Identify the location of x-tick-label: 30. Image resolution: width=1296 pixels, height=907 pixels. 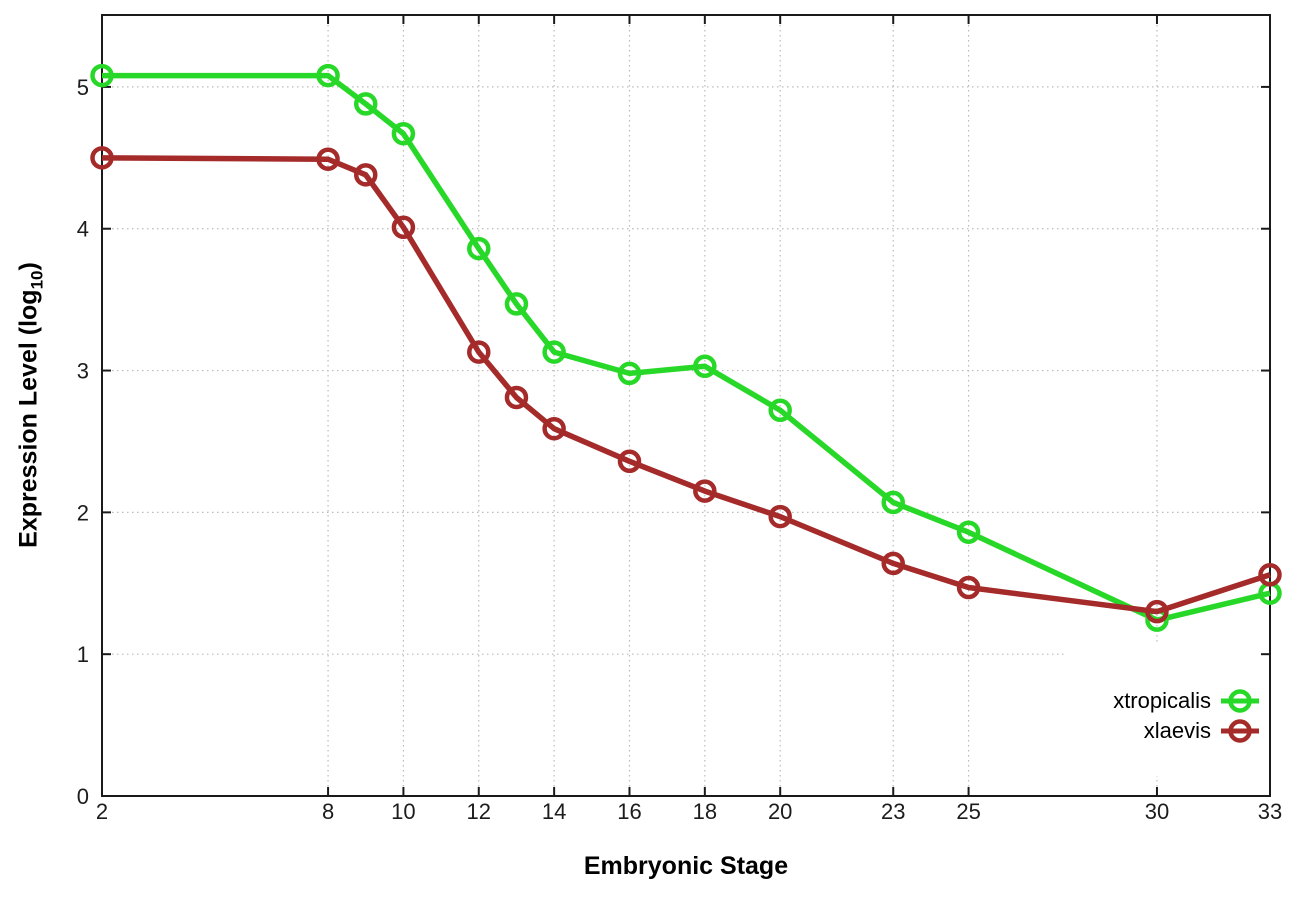
(1157, 811).